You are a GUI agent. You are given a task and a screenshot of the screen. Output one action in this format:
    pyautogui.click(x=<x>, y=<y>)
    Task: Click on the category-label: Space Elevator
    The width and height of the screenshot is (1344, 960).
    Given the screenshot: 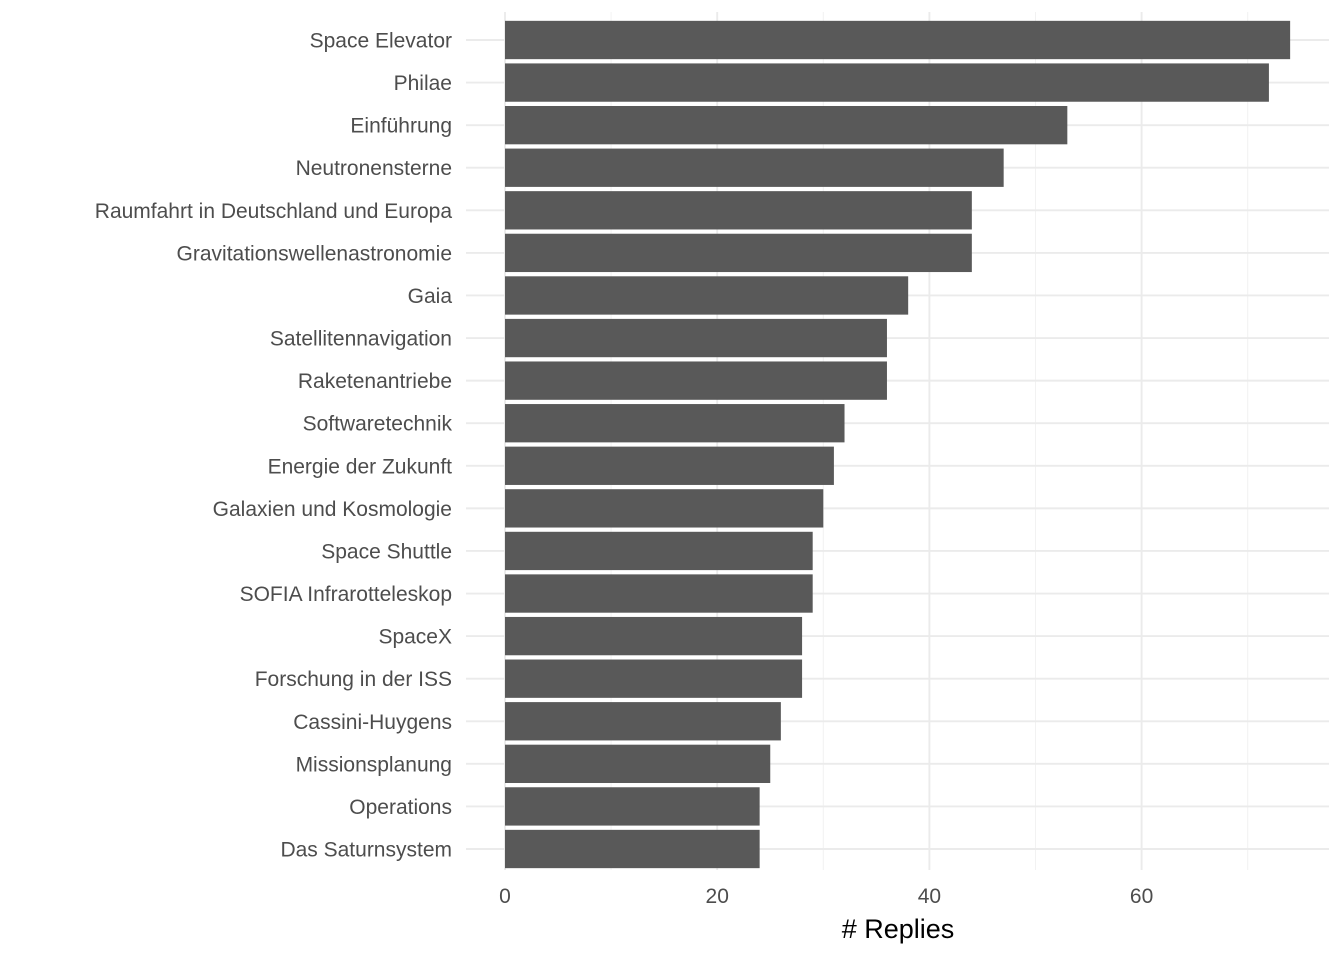 What is the action you would take?
    pyautogui.click(x=381, y=41)
    